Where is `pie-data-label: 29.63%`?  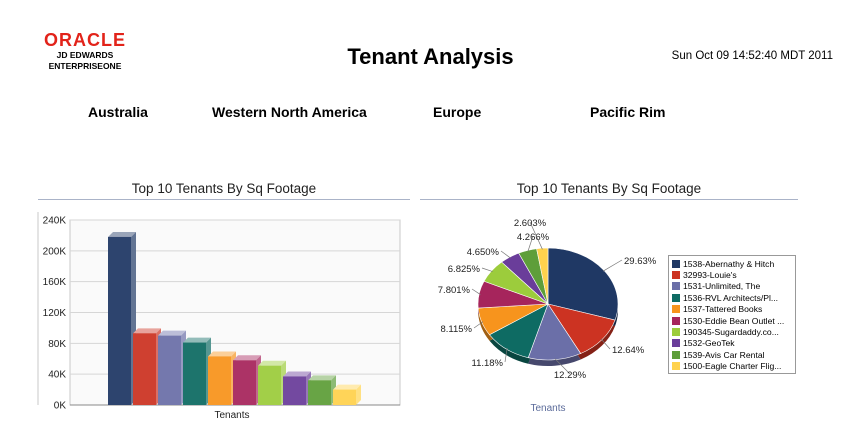 pie-data-label: 29.63% is located at coordinates (640, 261).